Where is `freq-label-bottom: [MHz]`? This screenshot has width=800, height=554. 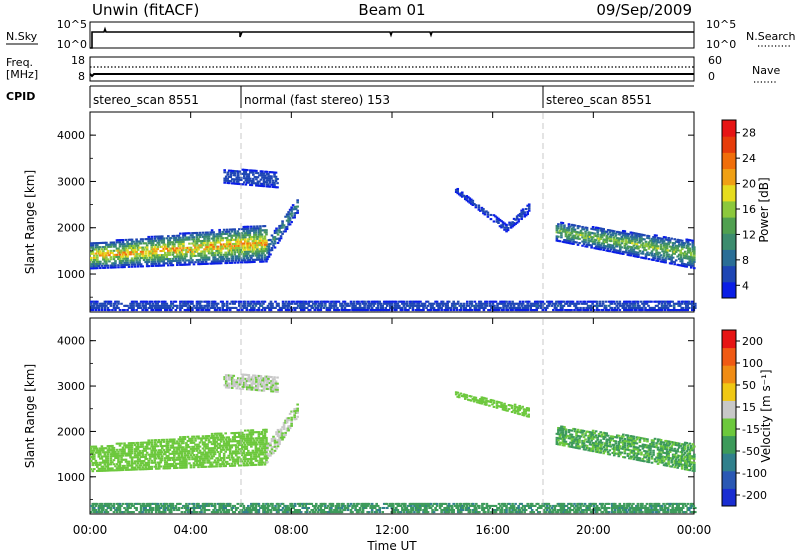 freq-label-bottom: [MHz] is located at coordinates (22, 74).